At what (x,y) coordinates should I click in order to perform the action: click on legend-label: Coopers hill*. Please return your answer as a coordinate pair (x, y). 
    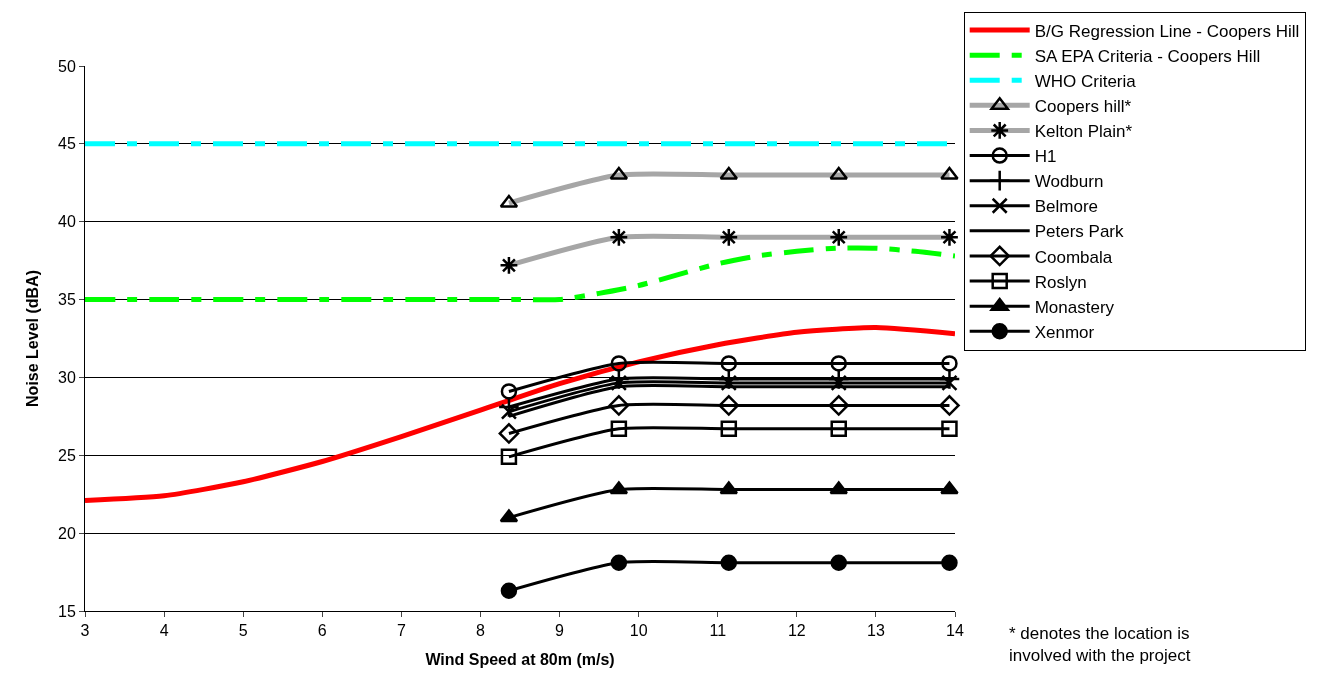
    Looking at the image, I should click on (1083, 106).